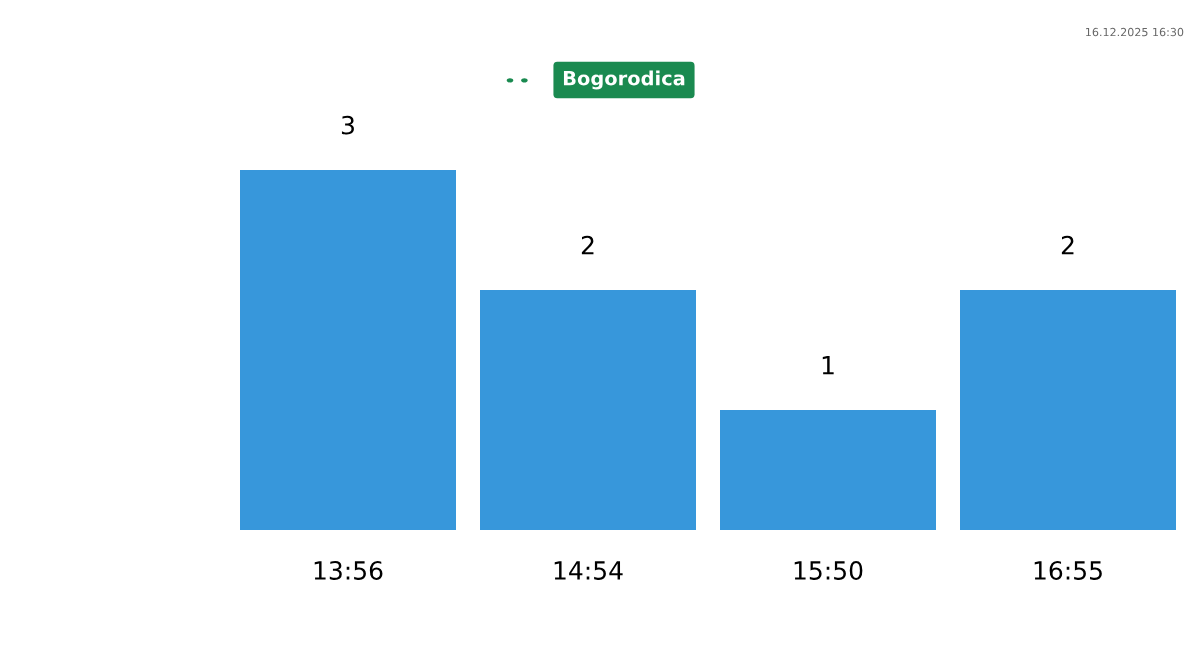 Image resolution: width=1200 pixels, height=651 pixels. Describe the element at coordinates (624, 80) in the screenshot. I see `chart-title: Bogorodica` at that location.